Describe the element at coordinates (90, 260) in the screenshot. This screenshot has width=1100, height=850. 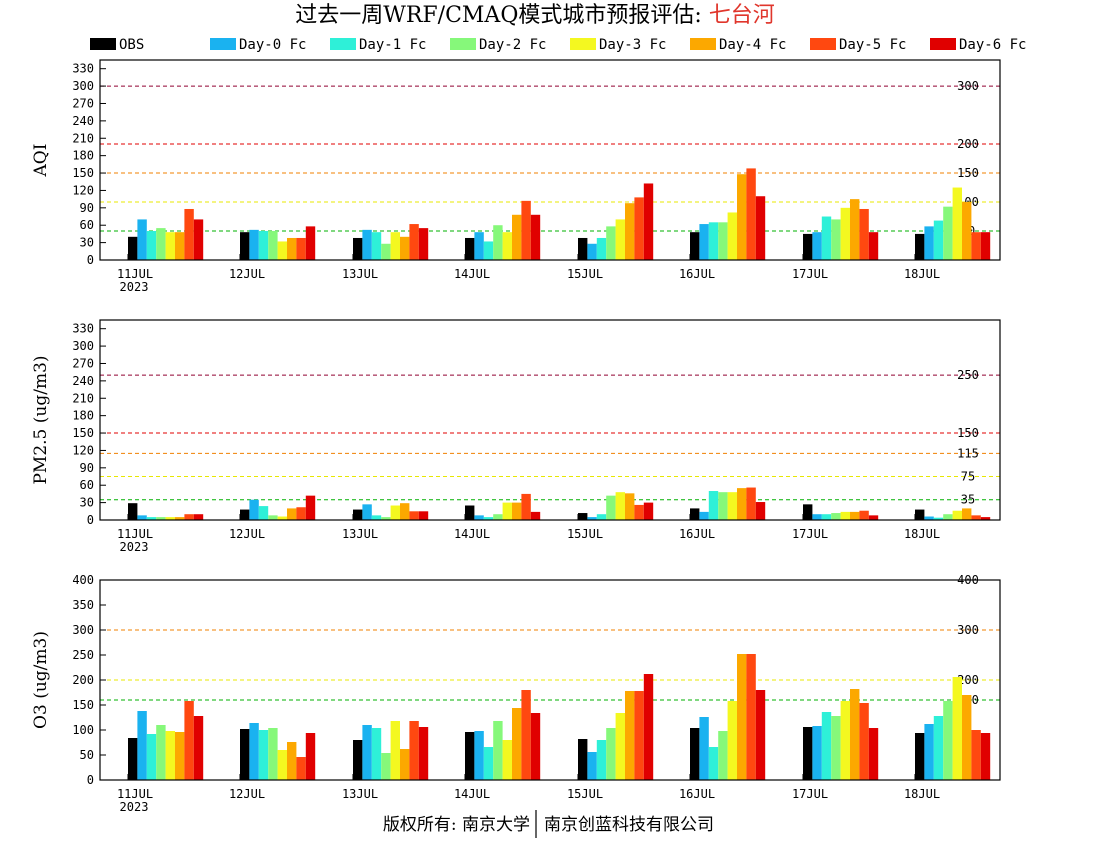
I see `y-tick-label: 0` at that location.